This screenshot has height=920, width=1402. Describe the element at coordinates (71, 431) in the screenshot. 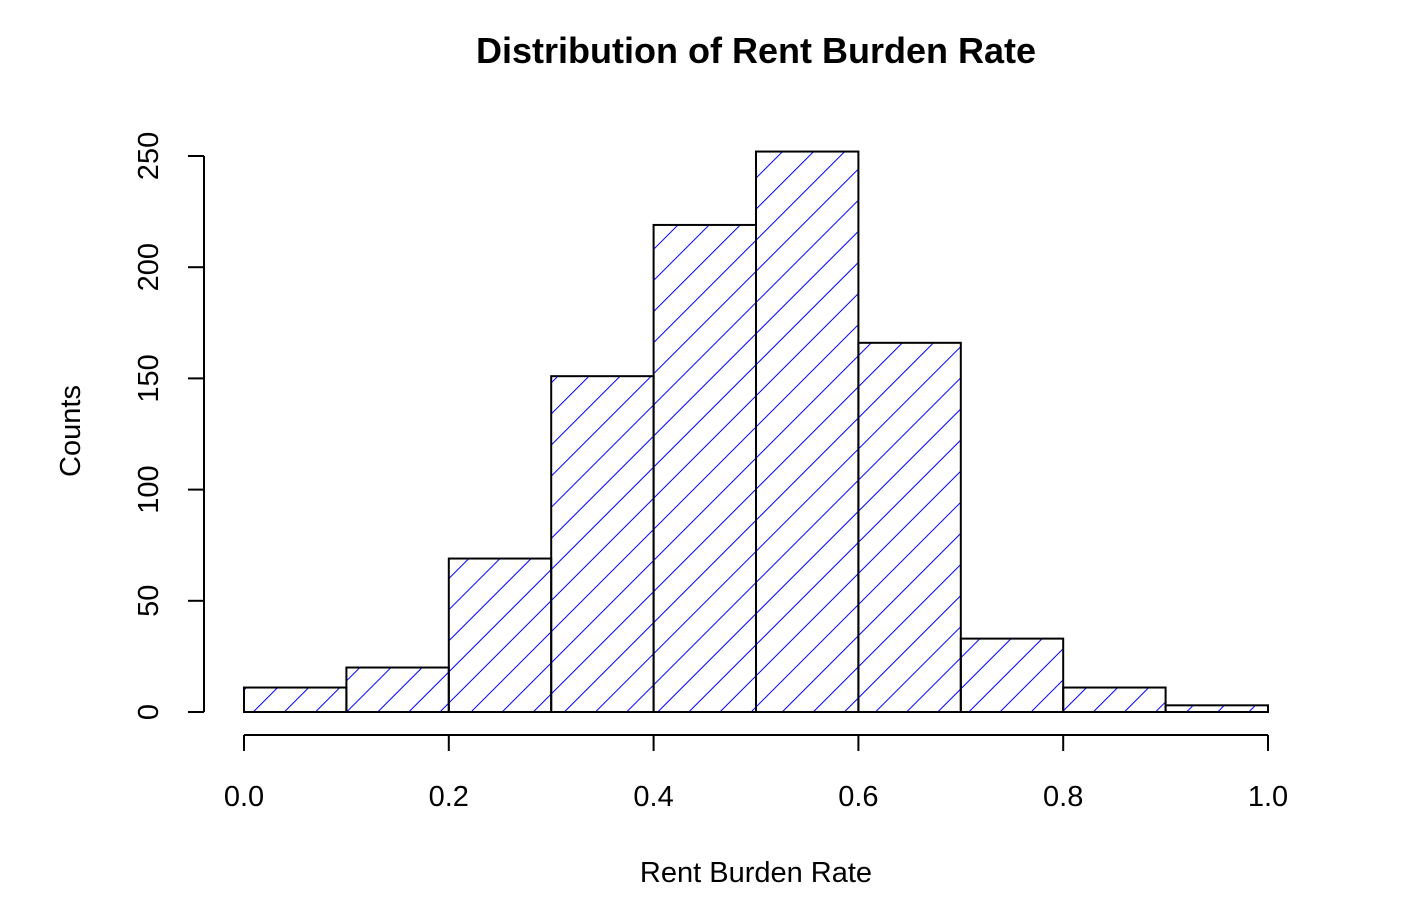

I see `y-axis-label: Counts` at that location.